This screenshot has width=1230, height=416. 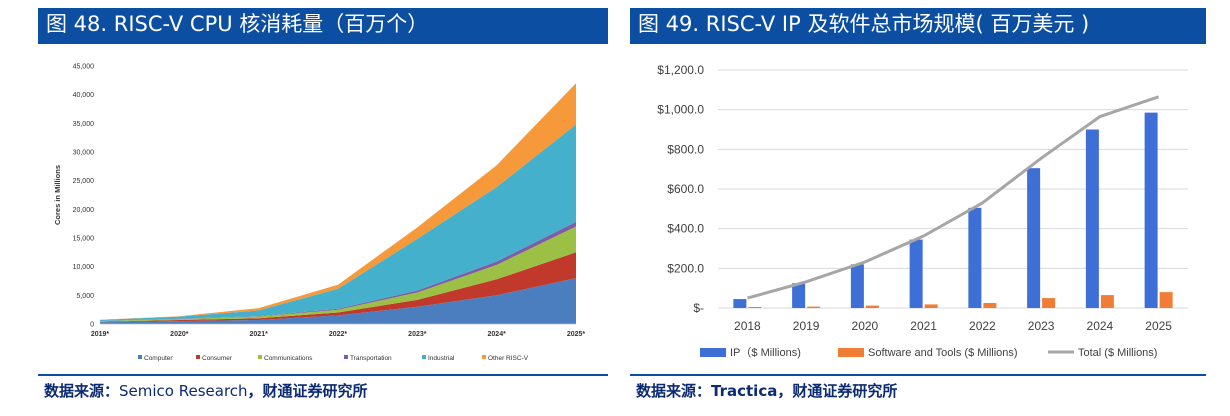 What do you see at coordinates (918, 24) in the screenshot?
I see `chart-title-right: 图 49. RISC-V IP 及软件总市场规模( 百万美元 )` at bounding box center [918, 24].